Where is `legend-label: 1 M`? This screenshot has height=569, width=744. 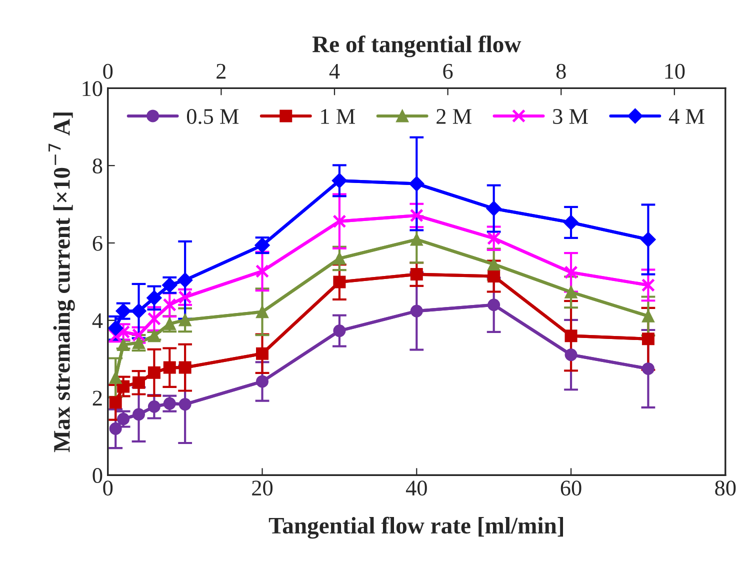 legend-label: 1 M is located at coordinates (338, 116).